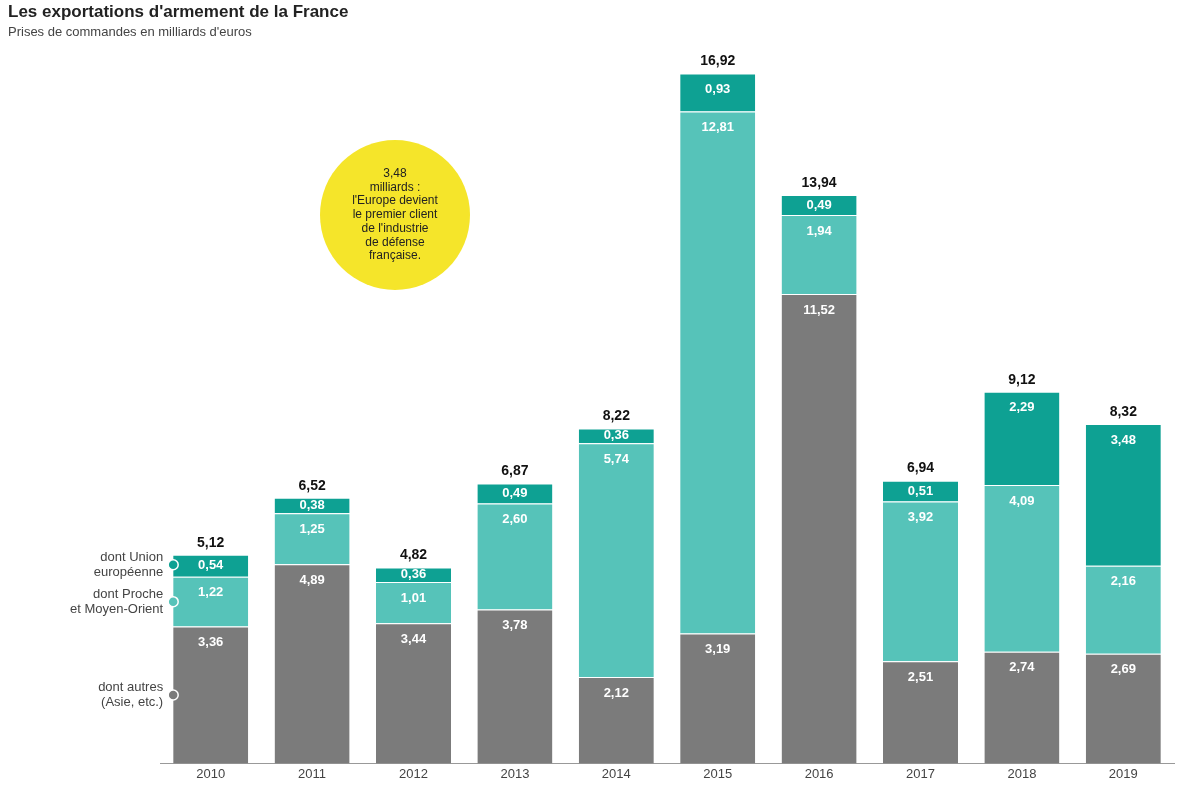  What do you see at coordinates (312, 505) in the screenshot?
I see `data-label: 0,38` at bounding box center [312, 505].